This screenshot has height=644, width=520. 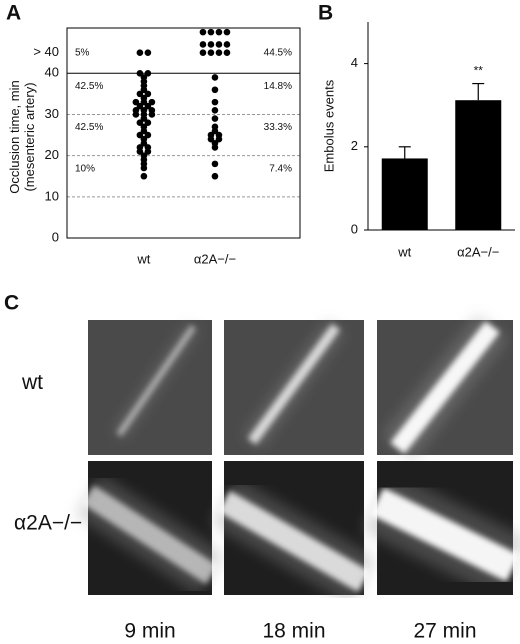 What do you see at coordinates (183, 133) in the screenshot?
I see `plot-frame` at bounding box center [183, 133].